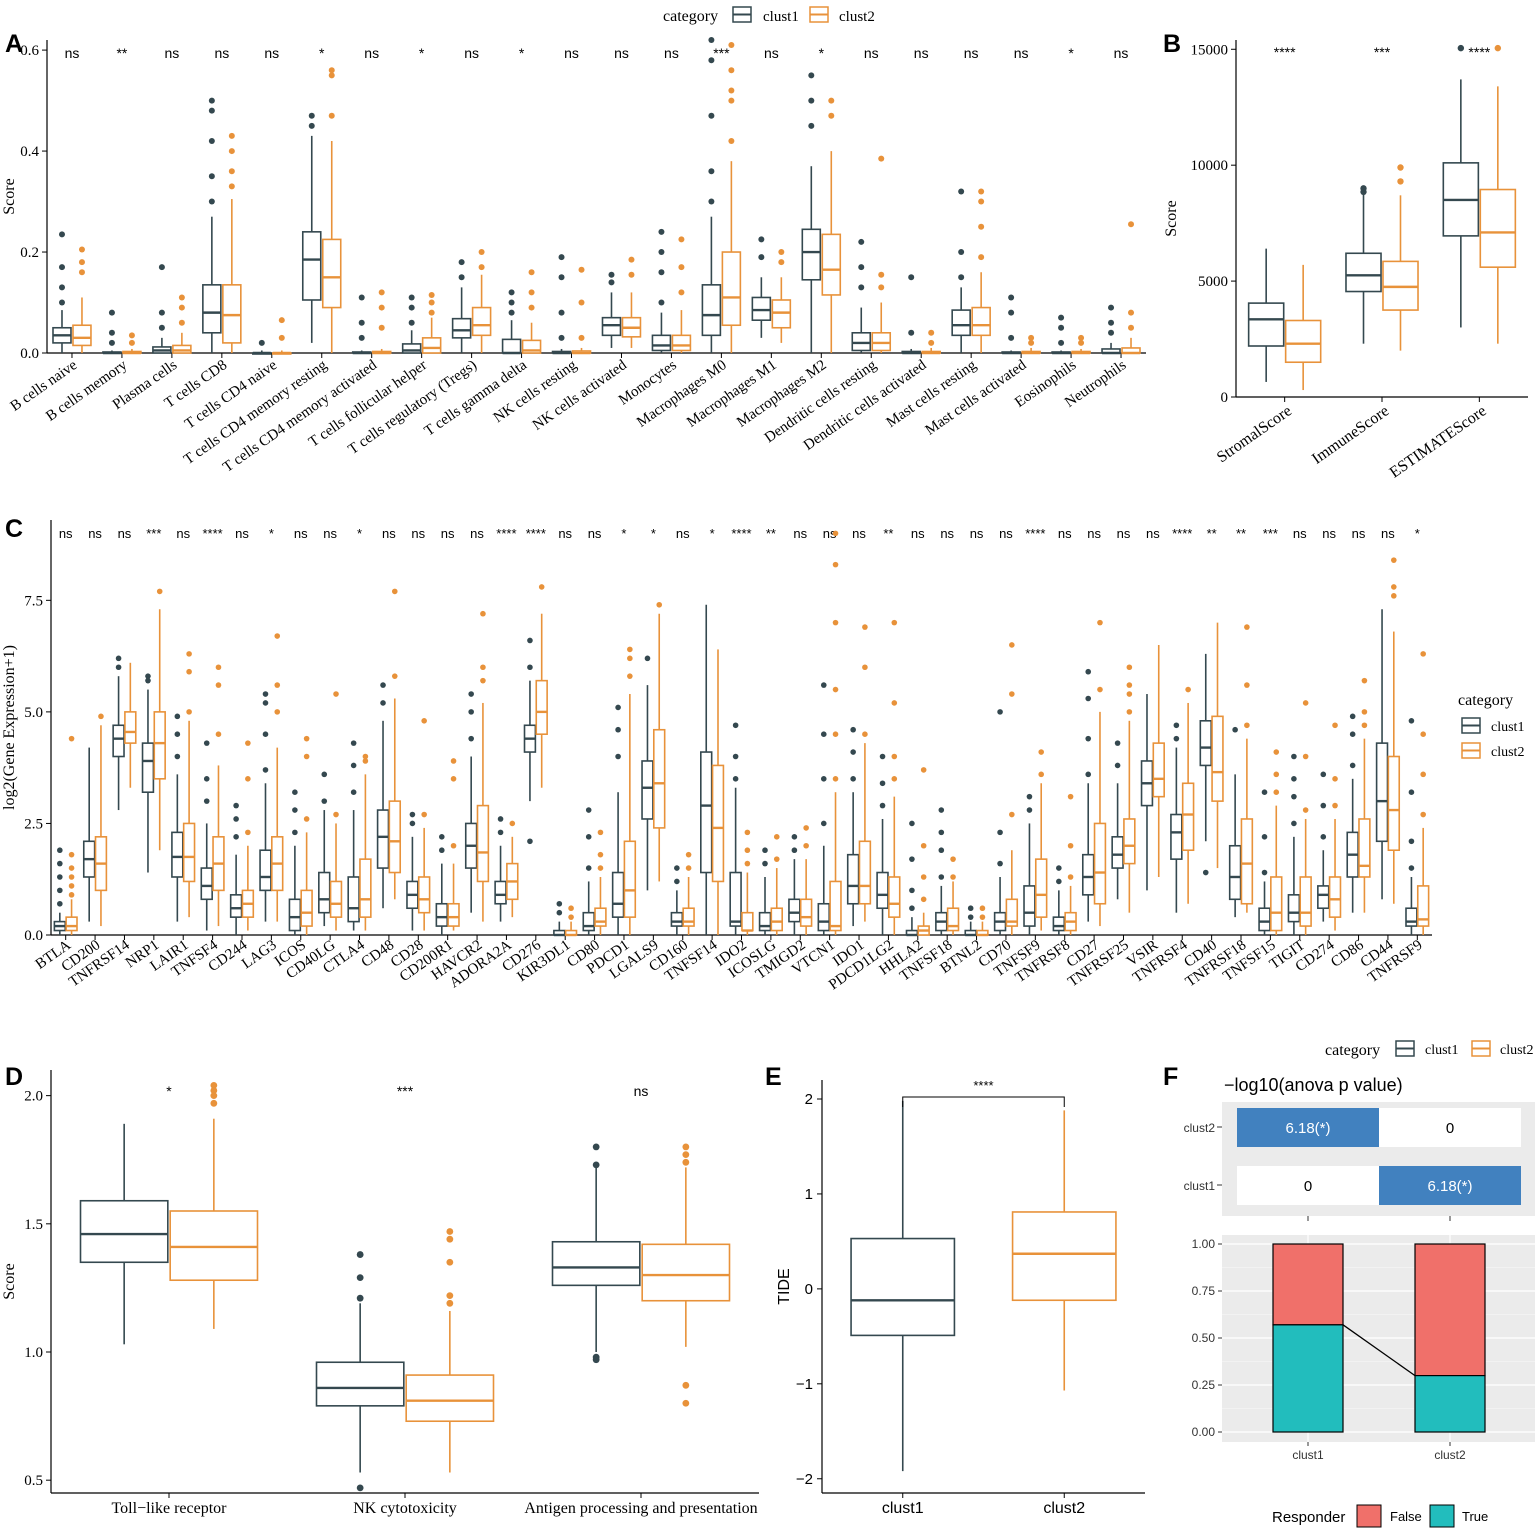  Describe the element at coordinates (781, 17) in the screenshot. I see `legend-top-label-clust1: clust1` at that location.